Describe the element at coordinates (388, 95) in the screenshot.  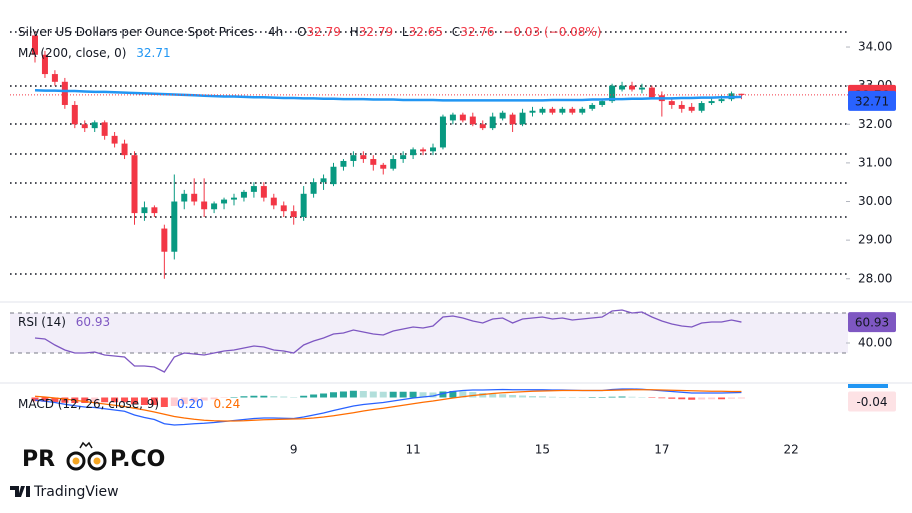
I see `moving-average-line` at that location.